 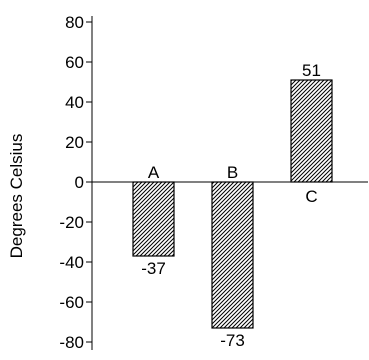 I want to click on bar-b, so click(x=232, y=255).